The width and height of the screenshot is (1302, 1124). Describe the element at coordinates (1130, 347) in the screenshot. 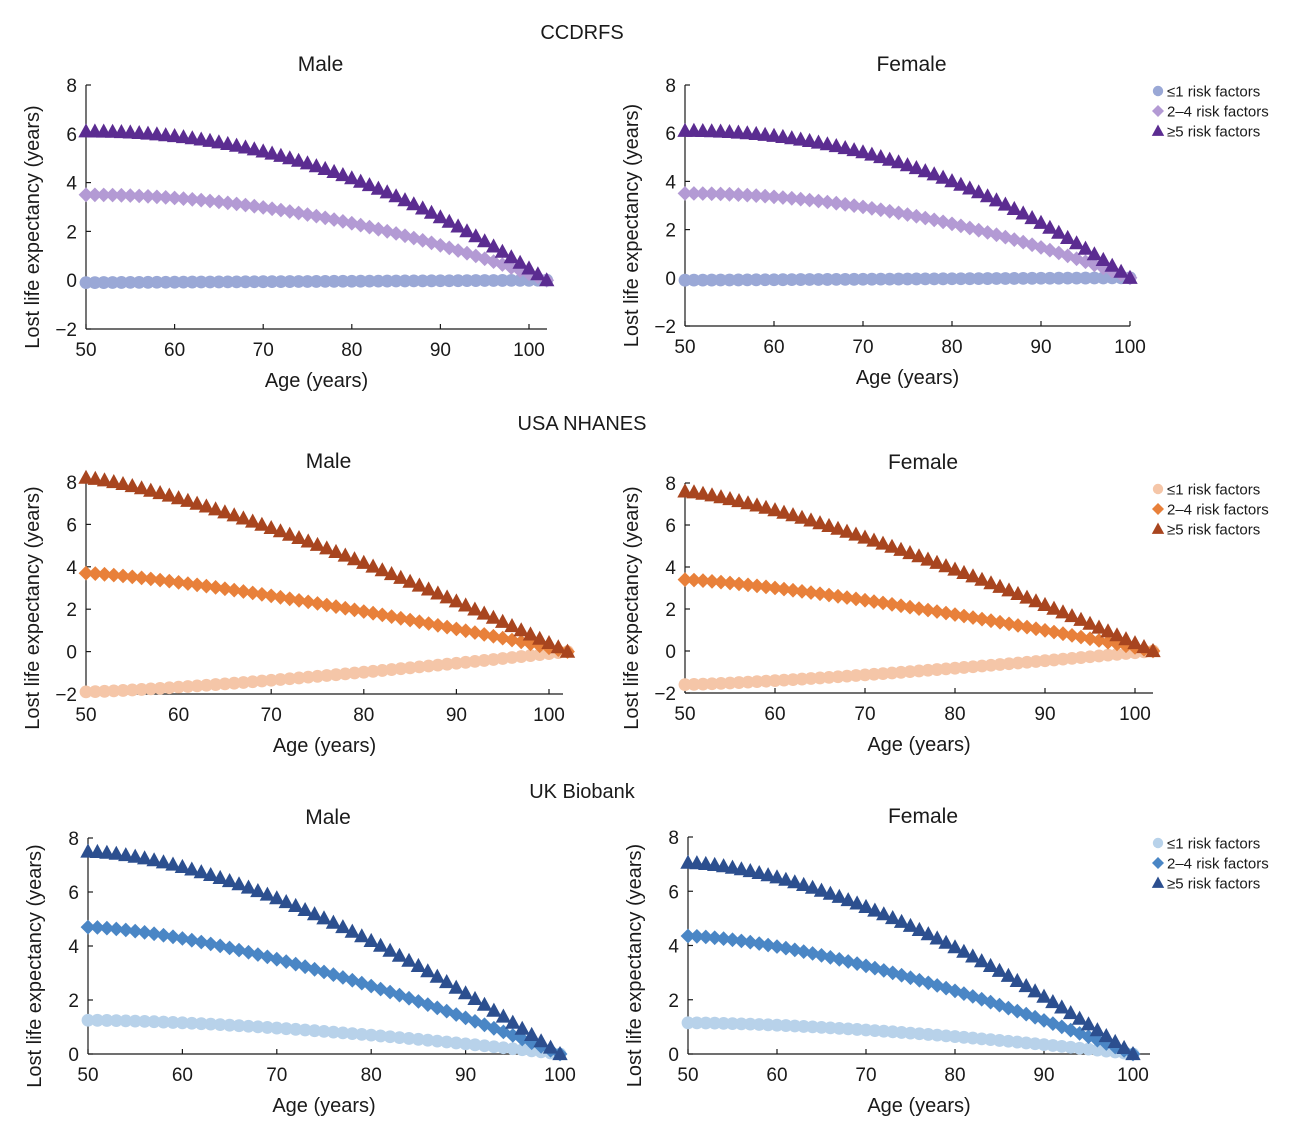

I see `x-tick-label: 100` at that location.